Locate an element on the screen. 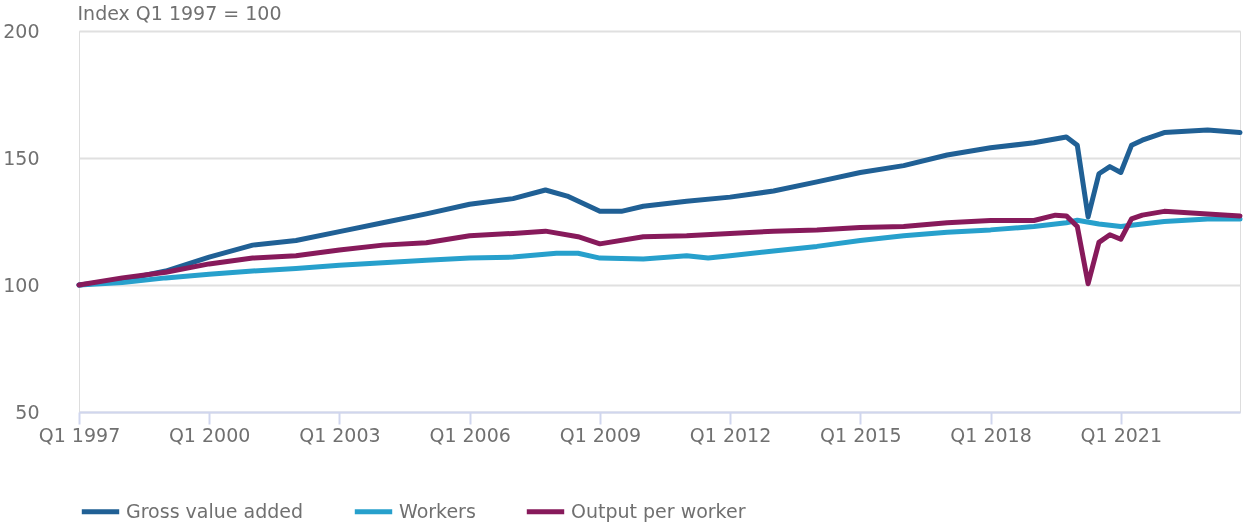 This screenshot has height=528, width=1249. legend-label: Workers is located at coordinates (437, 510).